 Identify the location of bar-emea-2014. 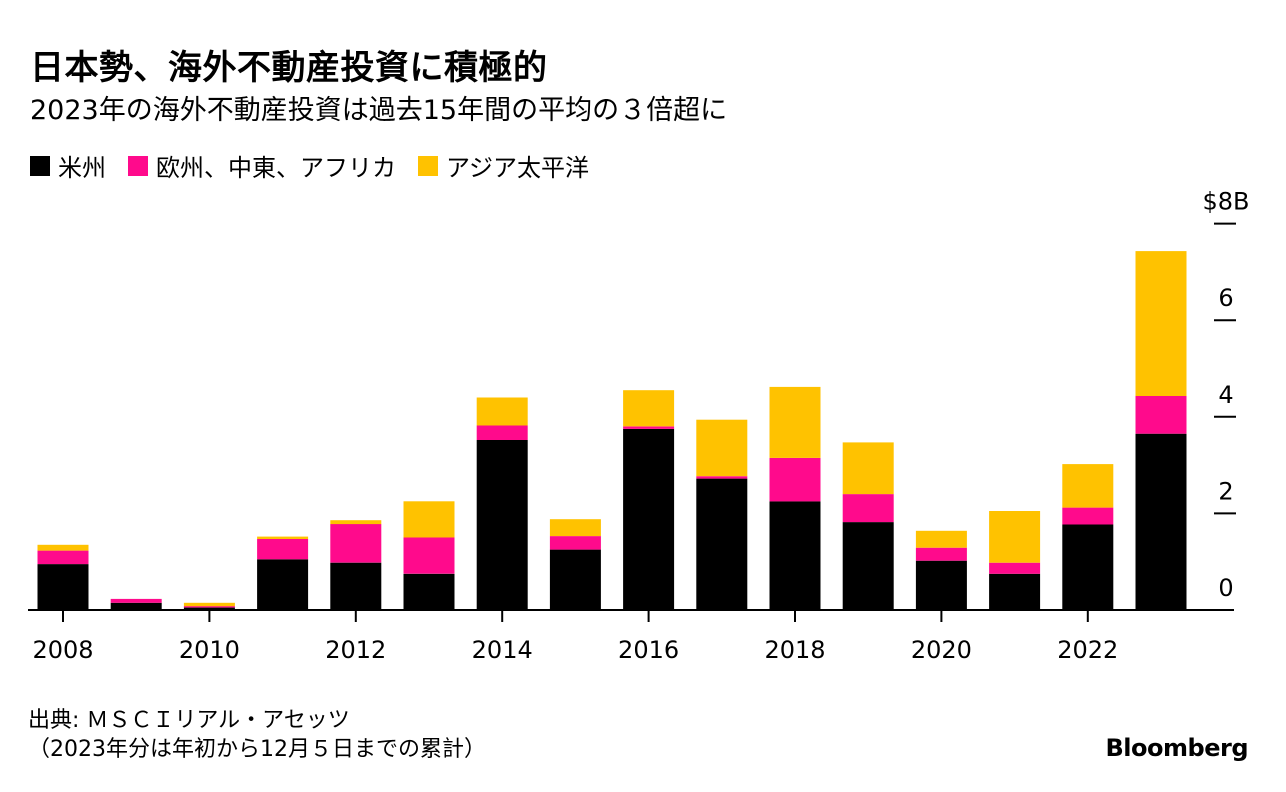
(502, 432).